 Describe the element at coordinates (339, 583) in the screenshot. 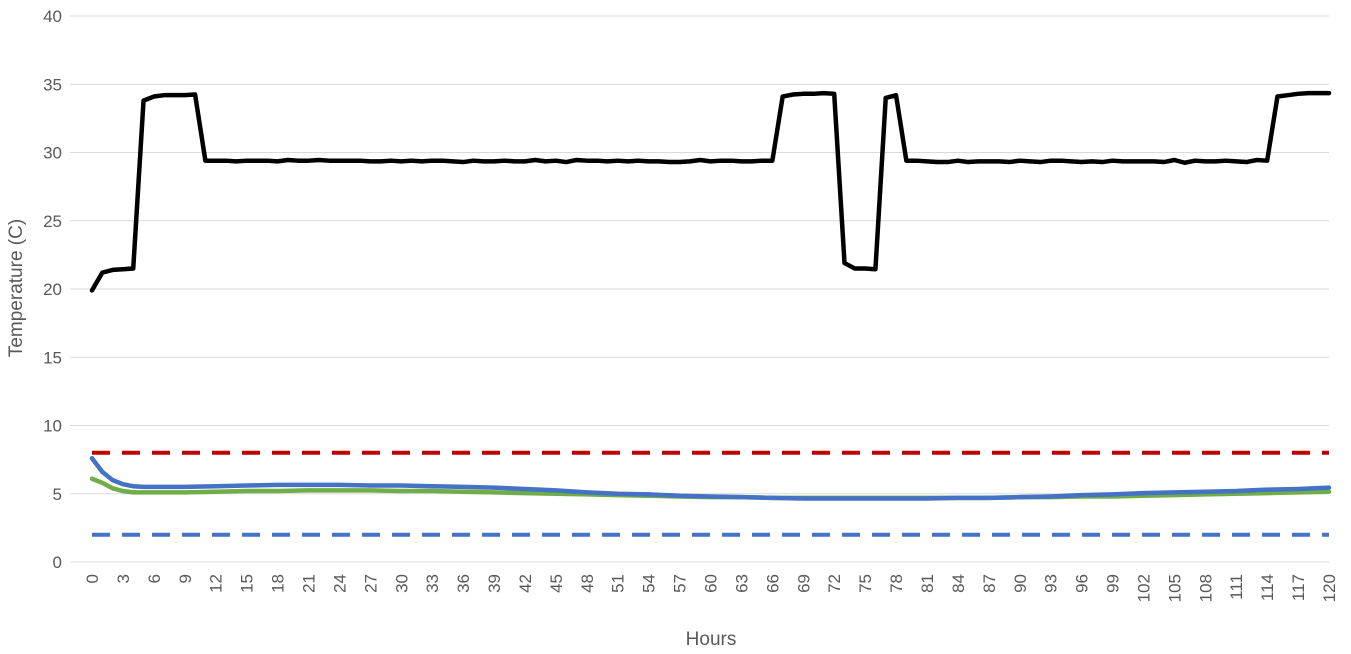

I see `x-tick-label: 24` at that location.